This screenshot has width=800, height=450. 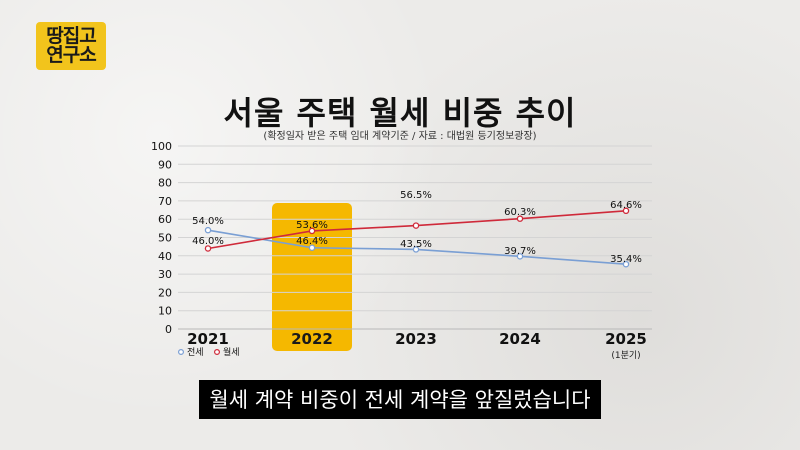 What do you see at coordinates (71, 55) in the screenshot?
I see `logo-line2: 연구소` at bounding box center [71, 55].